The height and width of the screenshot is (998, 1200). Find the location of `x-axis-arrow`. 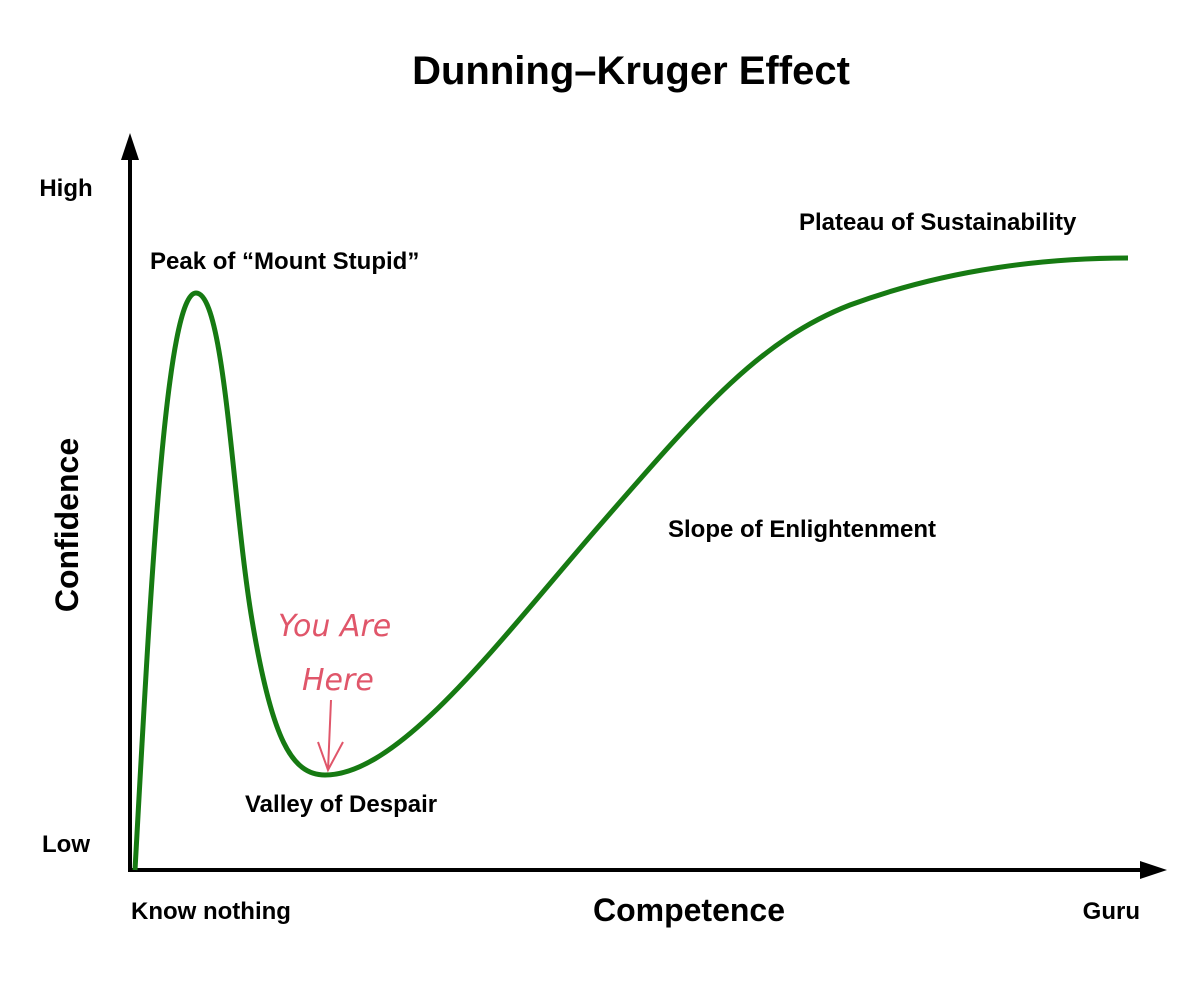

x-axis-arrow is located at coordinates (1153, 870).